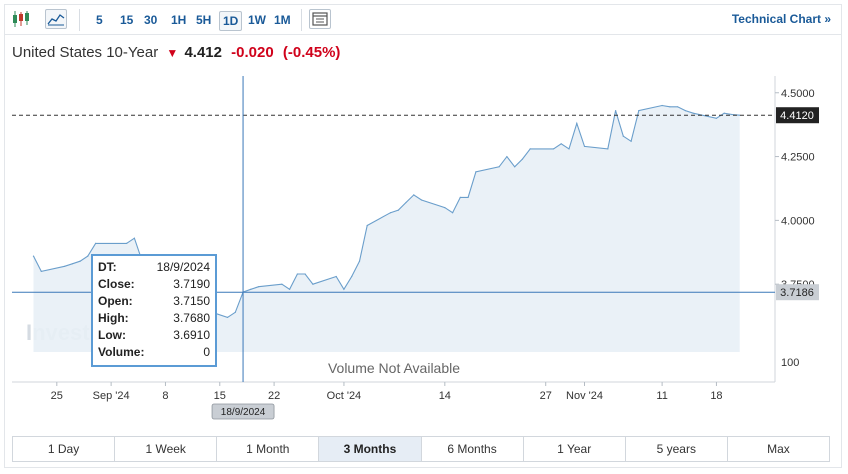 This screenshot has height=474, width=848. I want to click on y-tick-label: 4.0000, so click(798, 221).